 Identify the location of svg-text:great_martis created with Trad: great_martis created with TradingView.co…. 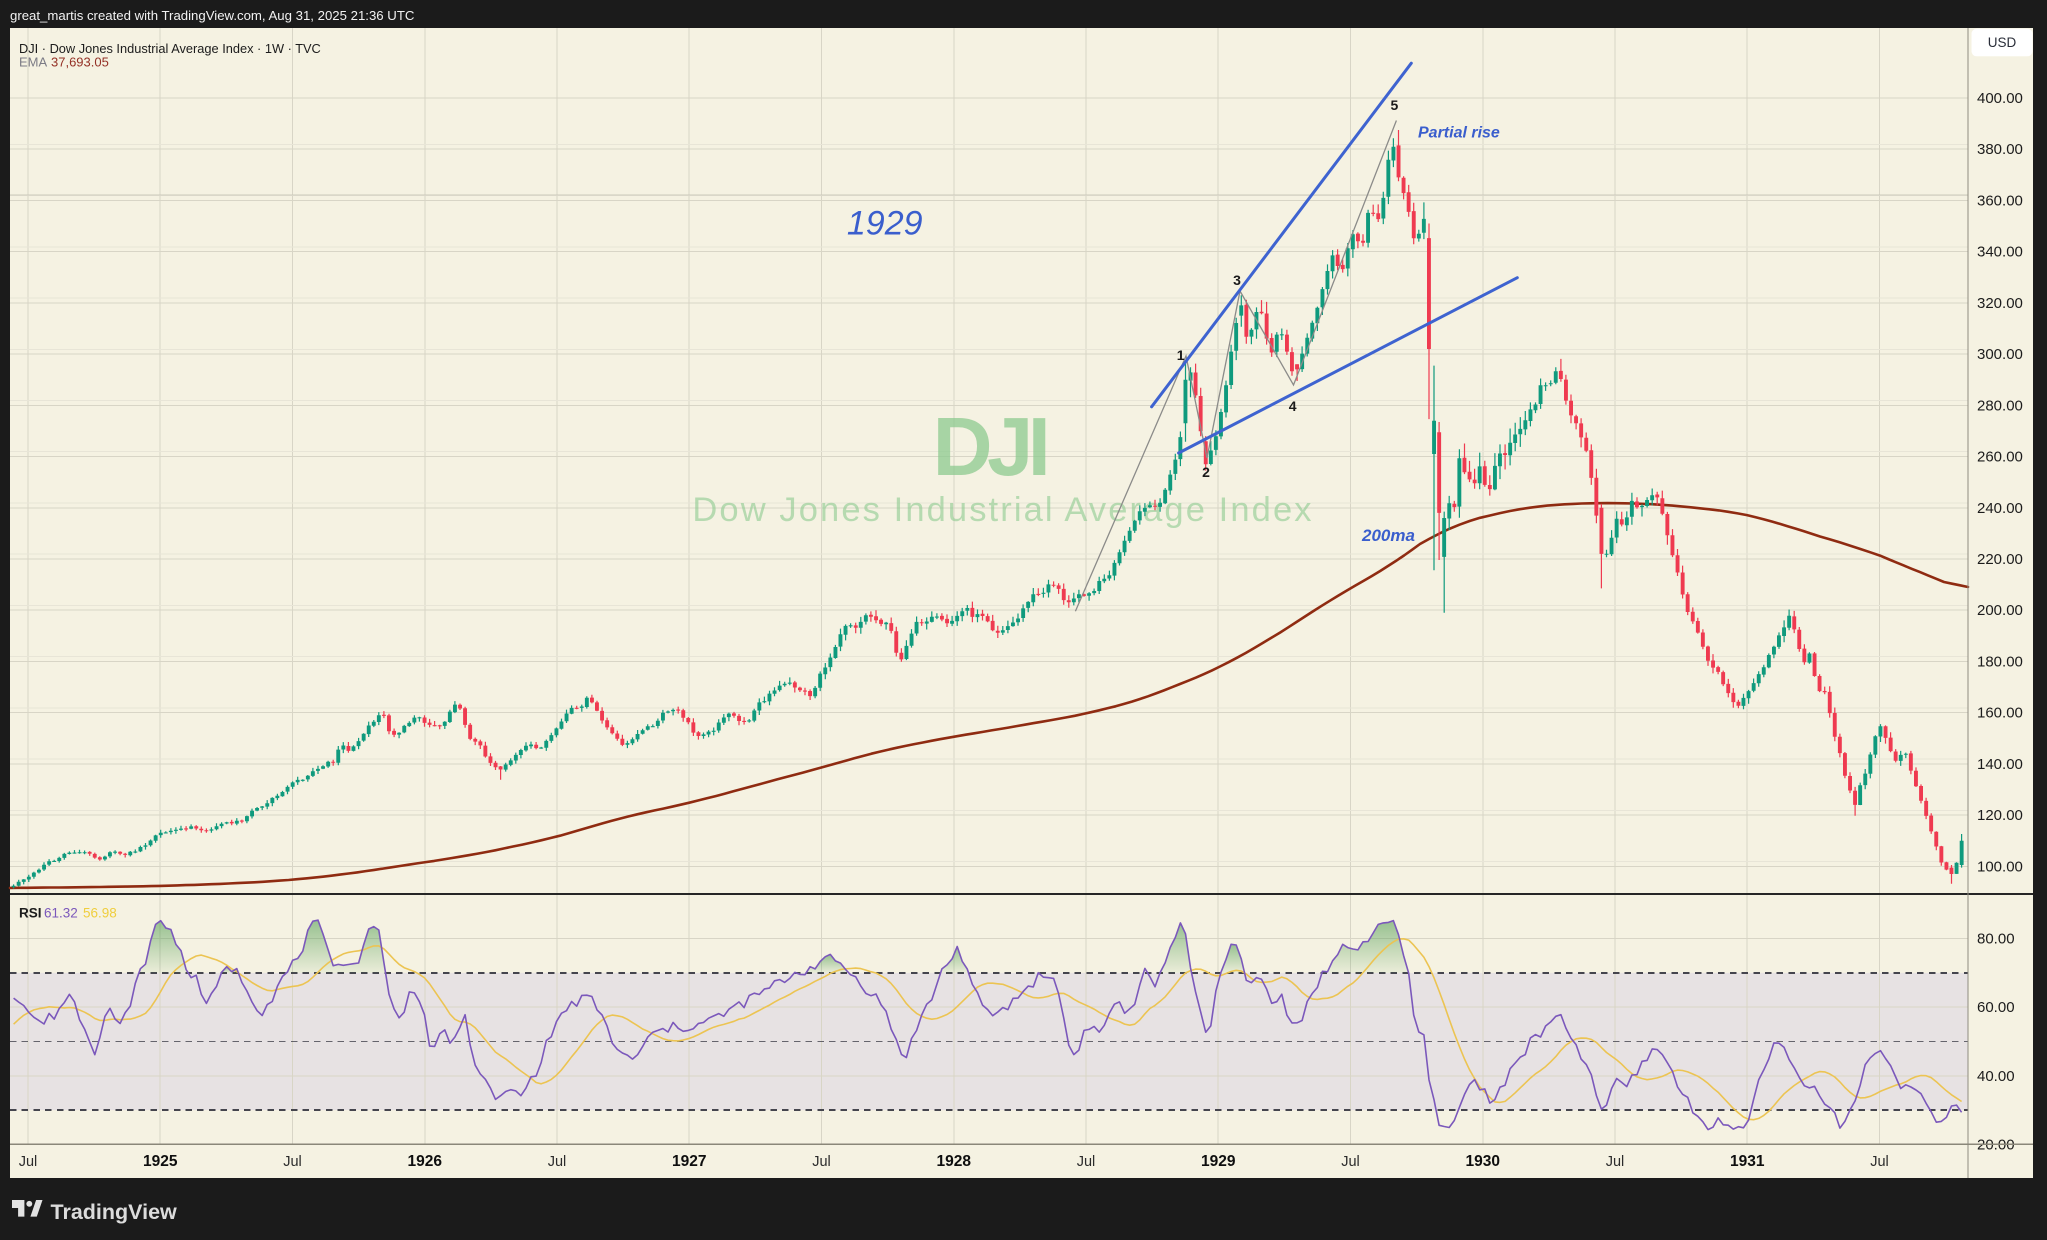
(212, 15).